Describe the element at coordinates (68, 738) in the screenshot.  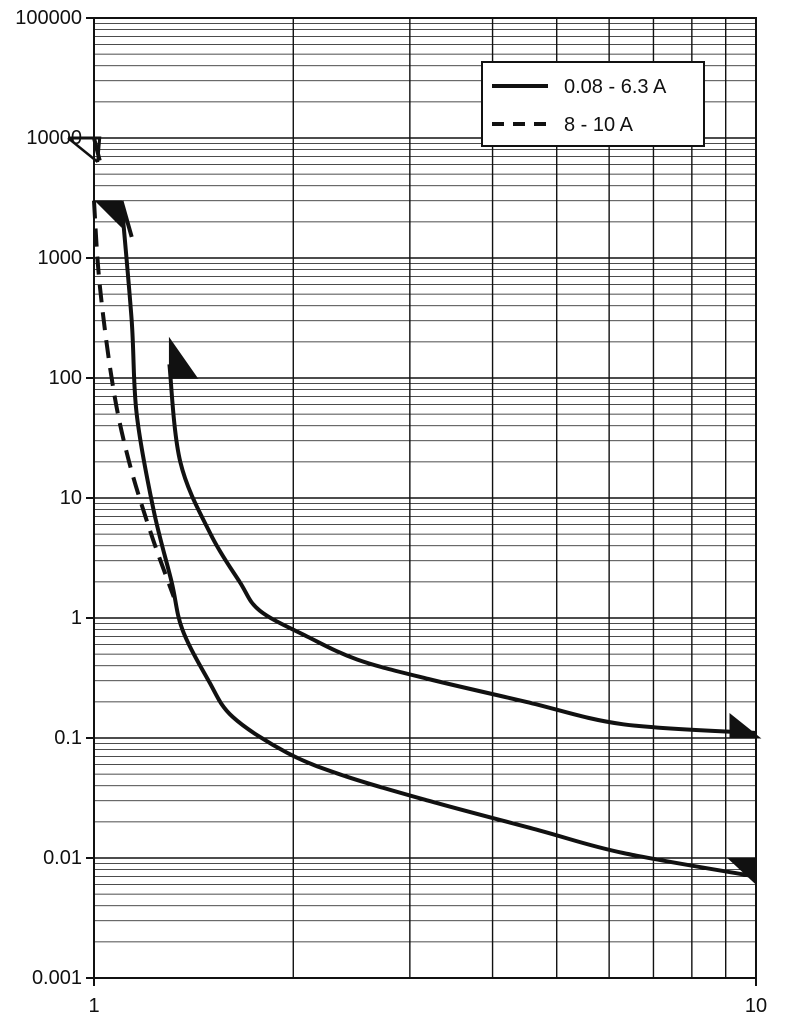
I see `y-tick-label: 0.1` at that location.